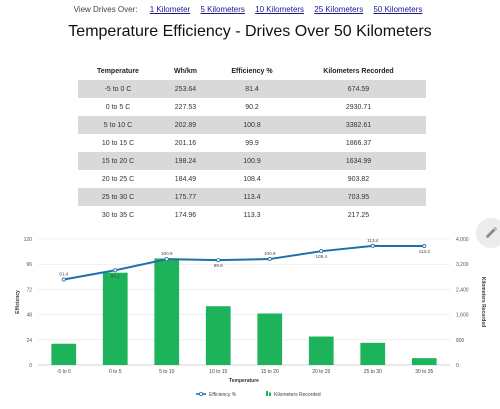 Image resolution: width=500 pixels, height=409 pixels. What do you see at coordinates (218, 265) in the screenshot?
I see `data-label: 99.9` at bounding box center [218, 265].